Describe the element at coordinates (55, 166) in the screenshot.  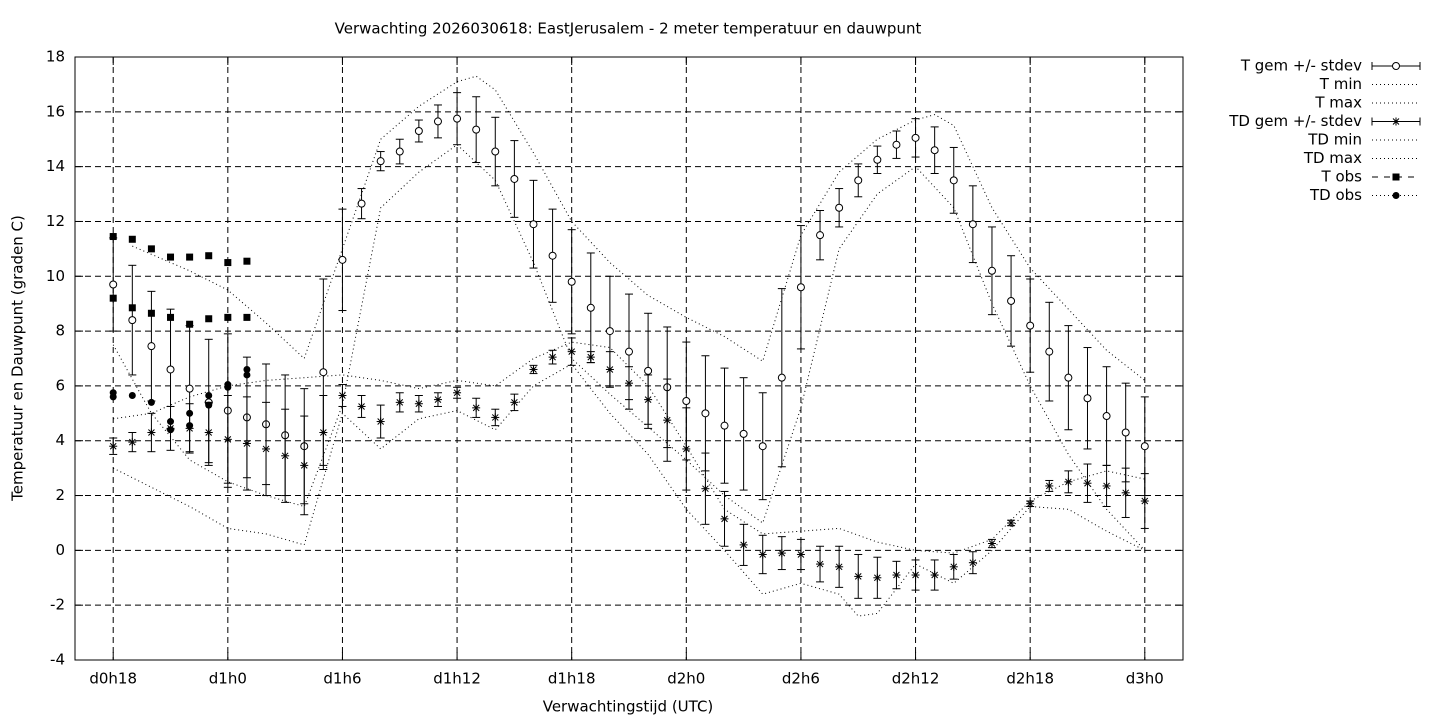
I see `y-tick-label: 14` at that location.